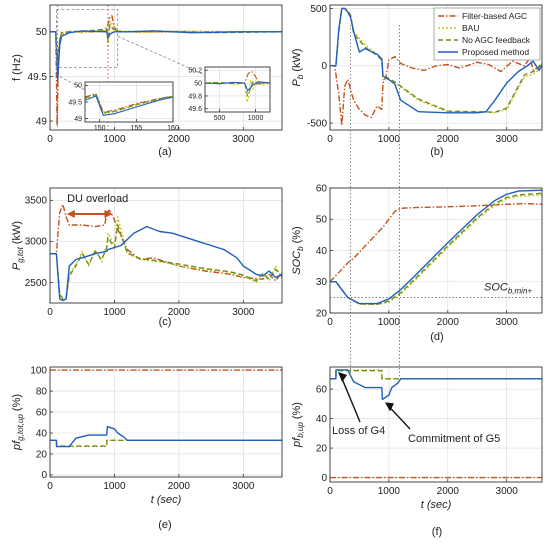  What do you see at coordinates (317, 123) in the screenshot?
I see `y-tick-label: -500` at bounding box center [317, 123].